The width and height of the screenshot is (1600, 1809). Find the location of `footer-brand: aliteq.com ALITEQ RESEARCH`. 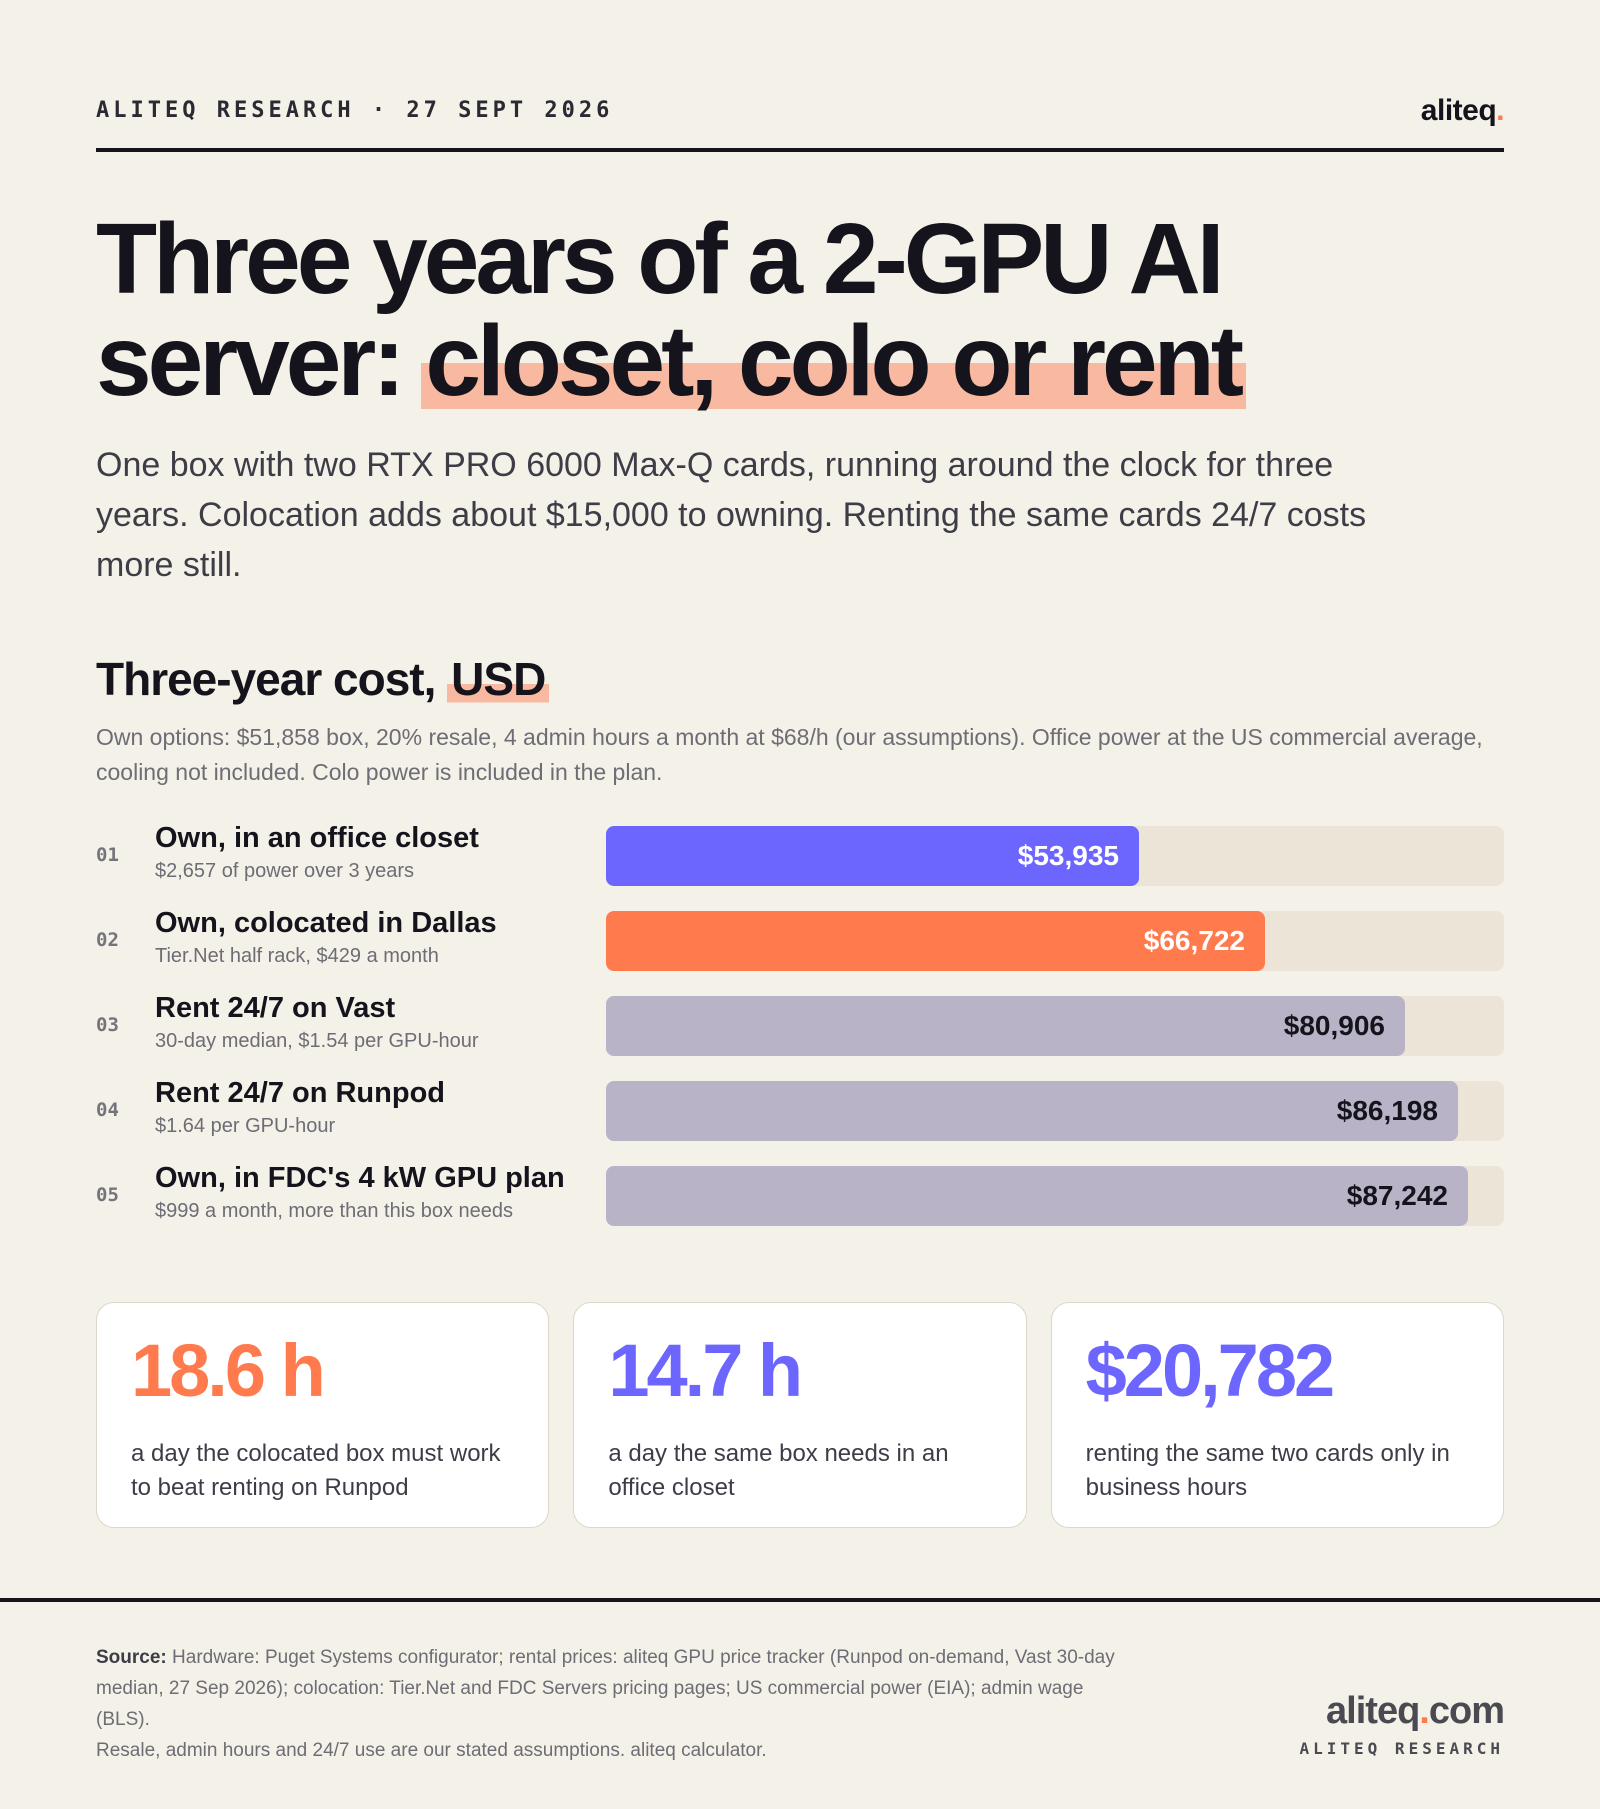

footer-brand: aliteq.com ALITEQ RESEARCH is located at coordinates (1402, 1724).